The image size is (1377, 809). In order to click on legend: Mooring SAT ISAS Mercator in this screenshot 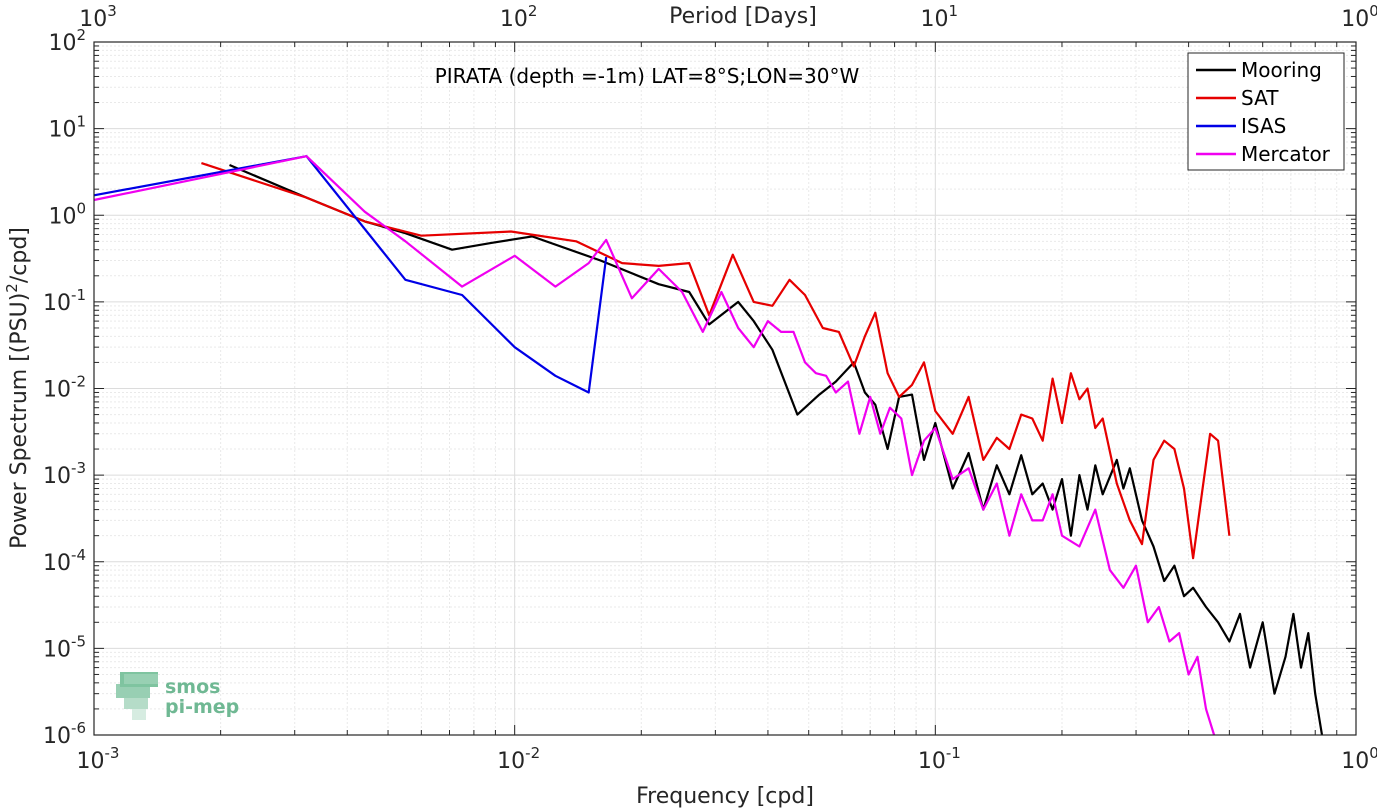, I will do `click(1266, 111)`.